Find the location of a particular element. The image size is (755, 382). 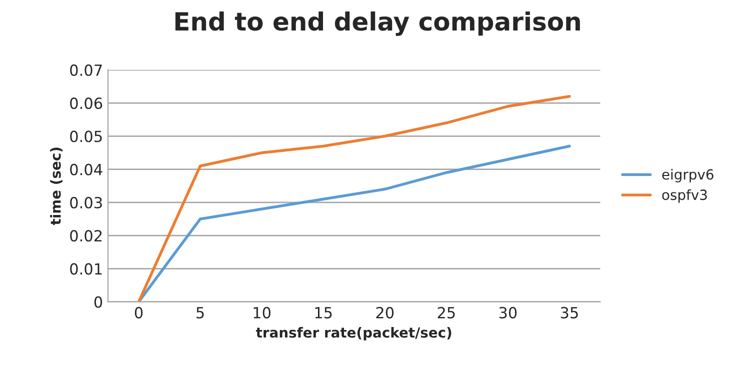

x-tick-label: 20 is located at coordinates (385, 312).